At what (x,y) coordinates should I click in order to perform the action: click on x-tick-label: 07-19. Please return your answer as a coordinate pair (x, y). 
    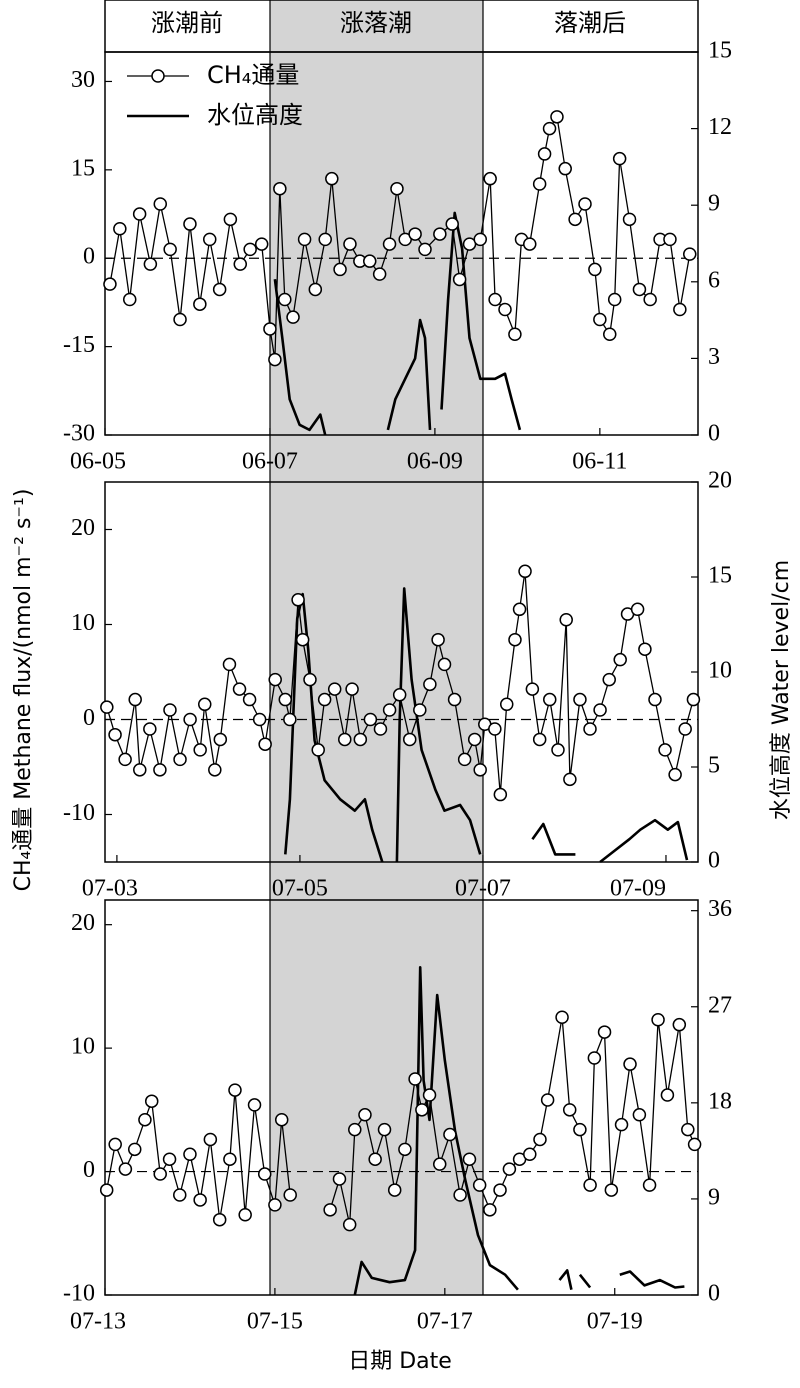
    Looking at the image, I should click on (615, 1322).